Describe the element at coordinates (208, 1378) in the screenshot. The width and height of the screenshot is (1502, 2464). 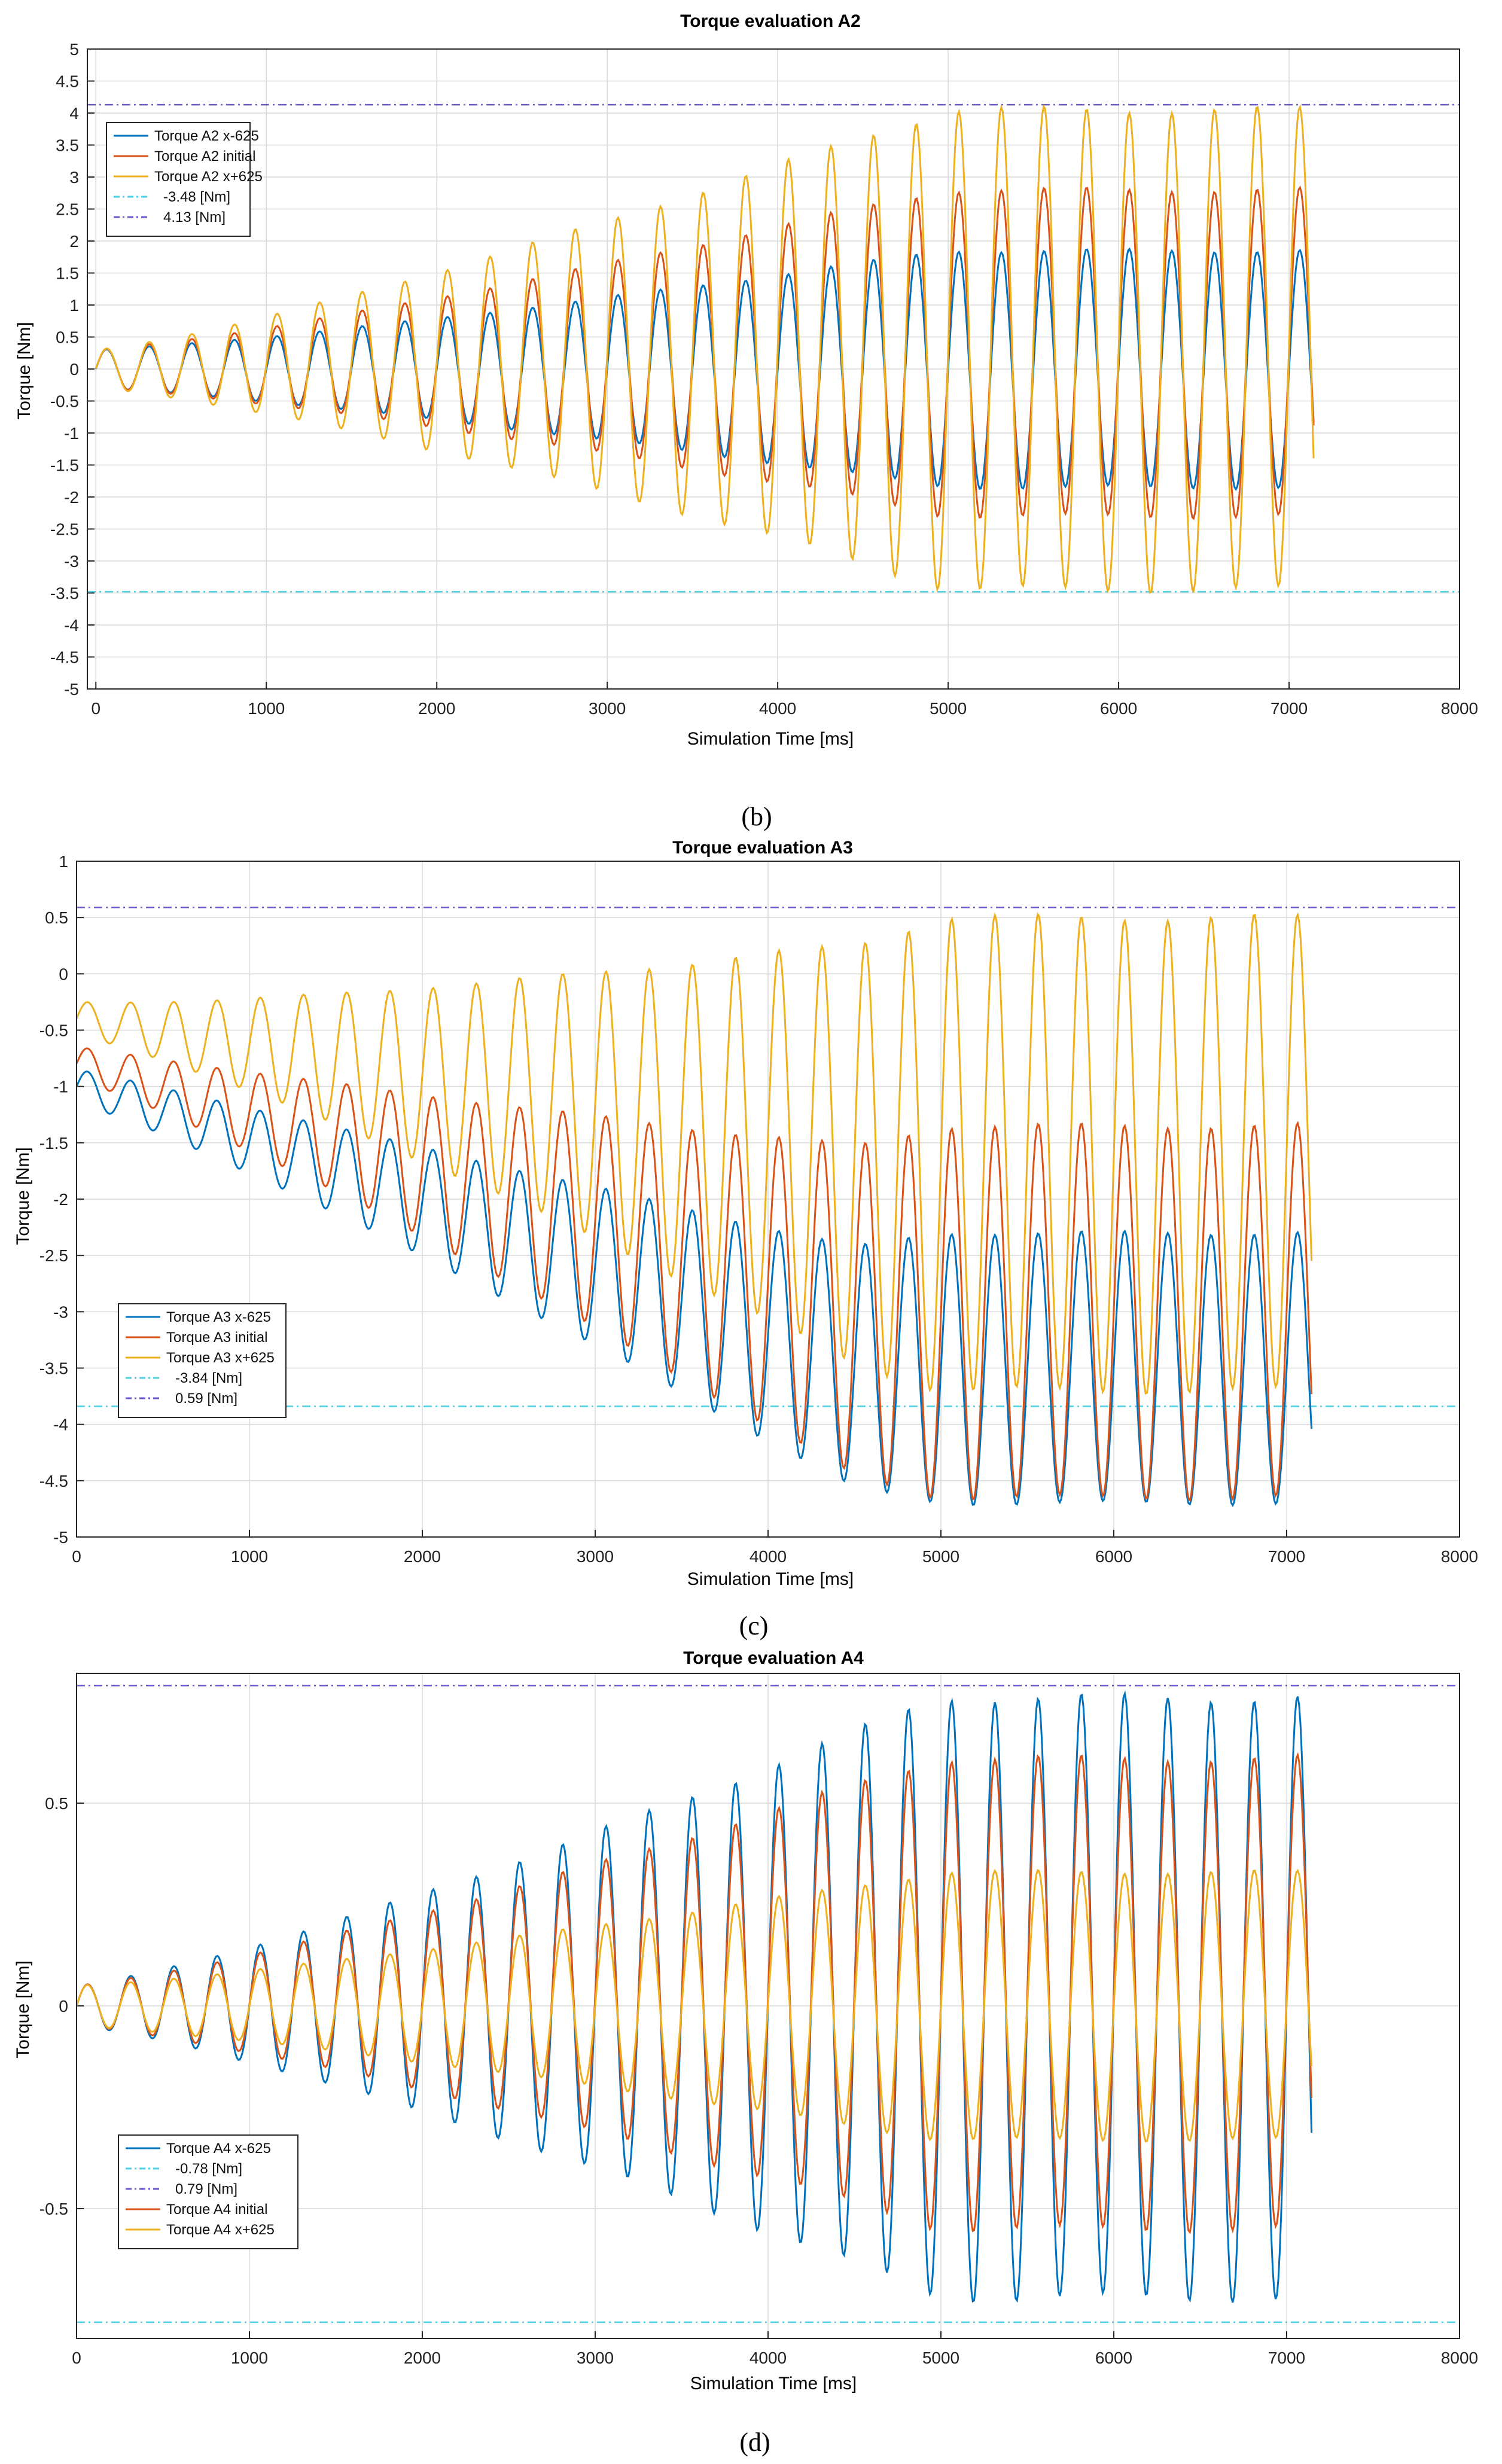
I see `legend-label: -3.84 [Nm]` at that location.